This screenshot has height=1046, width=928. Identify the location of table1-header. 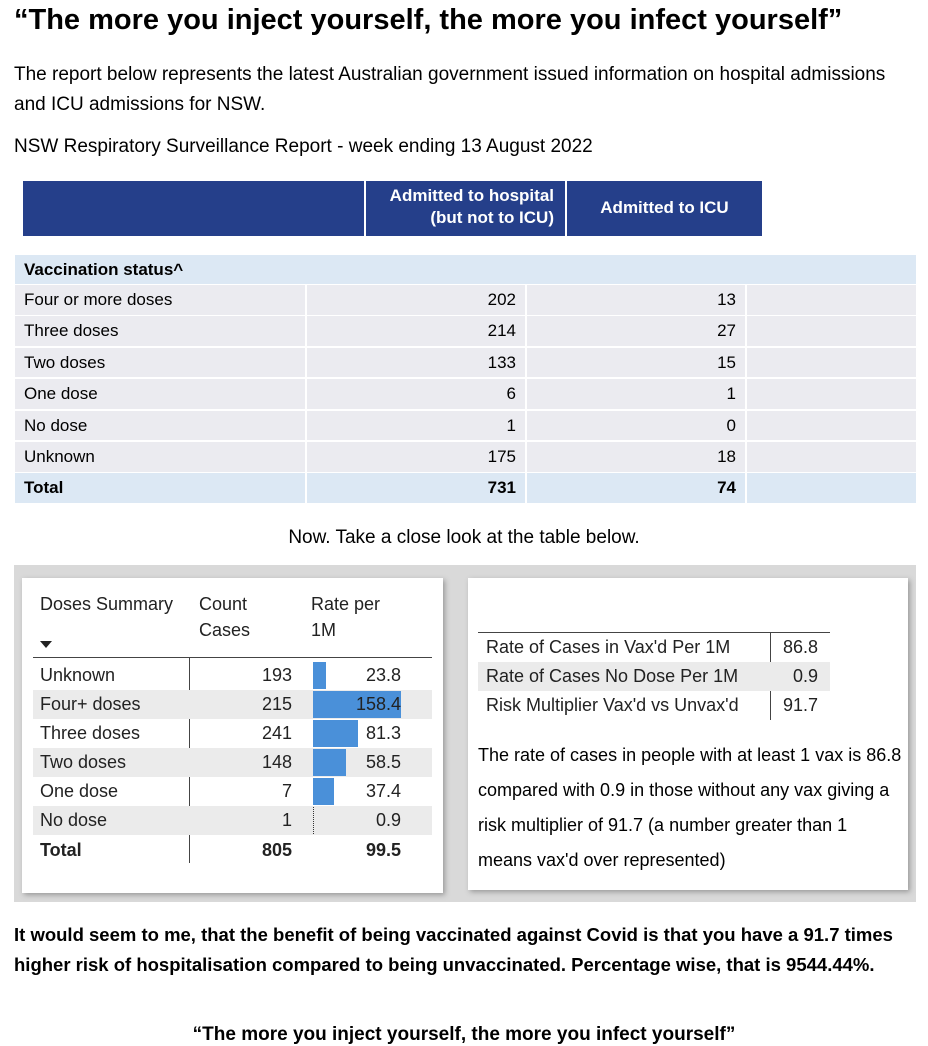
(392, 208).